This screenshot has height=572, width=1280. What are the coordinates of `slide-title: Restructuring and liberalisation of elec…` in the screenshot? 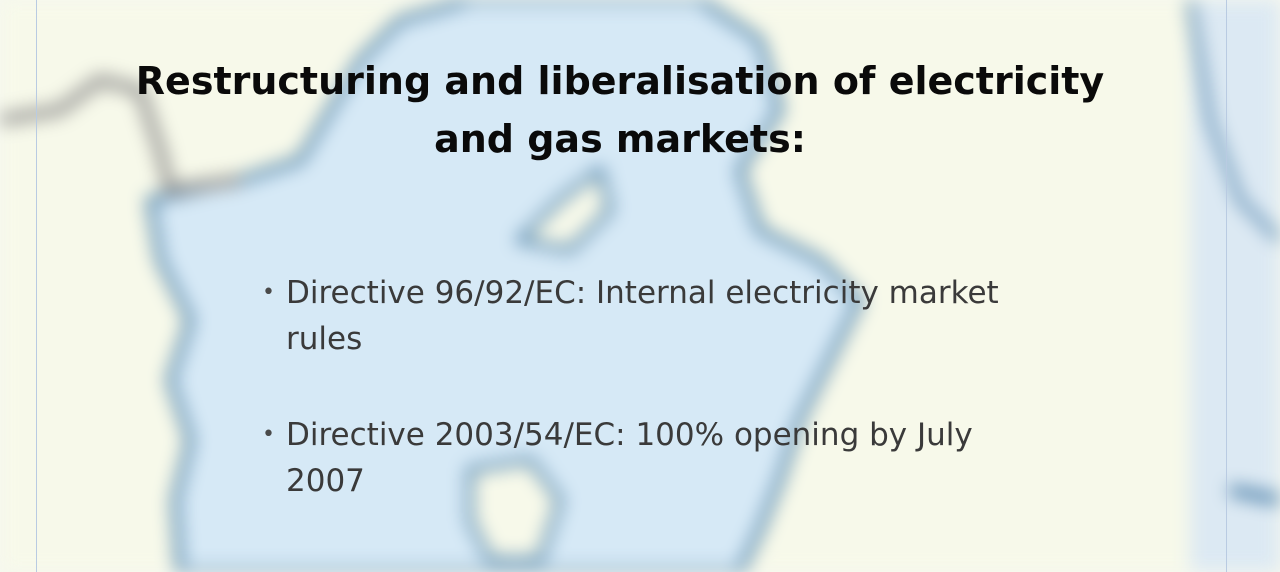 It's located at (620, 110).